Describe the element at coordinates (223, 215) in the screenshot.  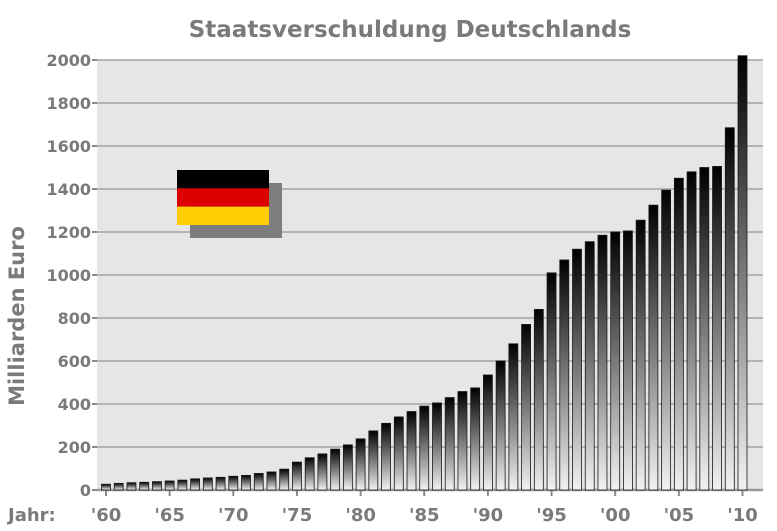
I see `flag-stripe-gold` at that location.